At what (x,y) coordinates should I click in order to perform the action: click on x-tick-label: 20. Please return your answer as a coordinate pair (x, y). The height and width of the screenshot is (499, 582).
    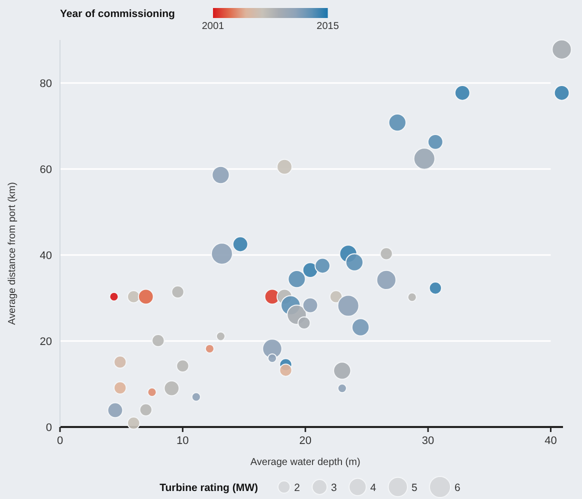
    Looking at the image, I should click on (305, 441).